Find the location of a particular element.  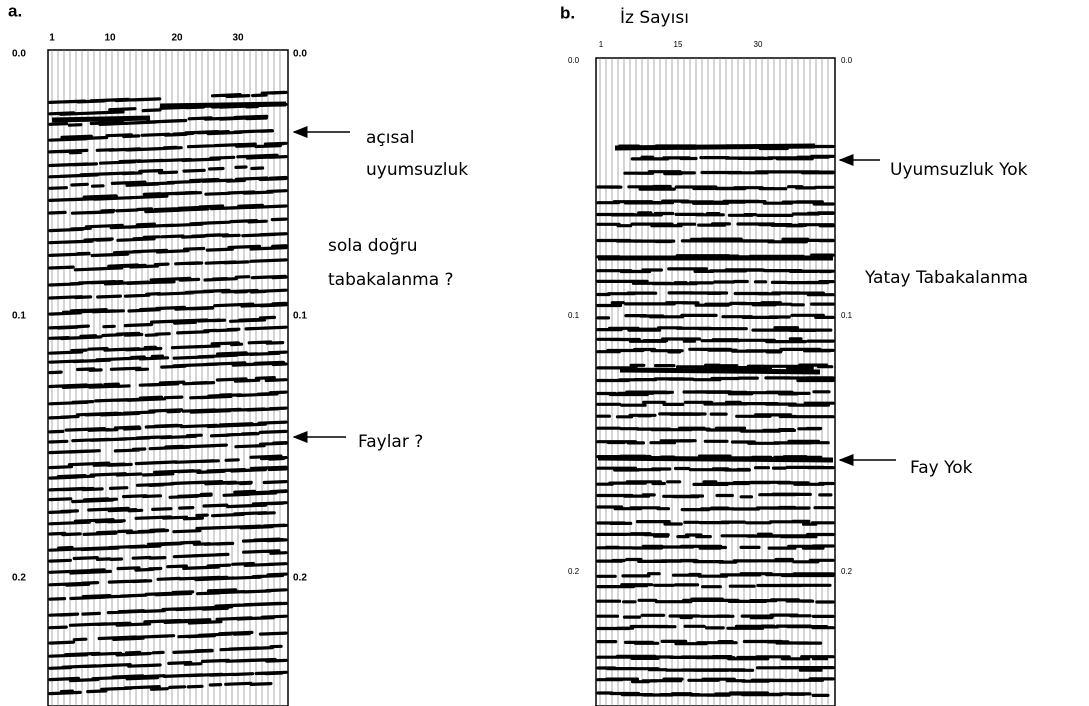

annotation: Yatay Tabakalanma is located at coordinates (946, 278).